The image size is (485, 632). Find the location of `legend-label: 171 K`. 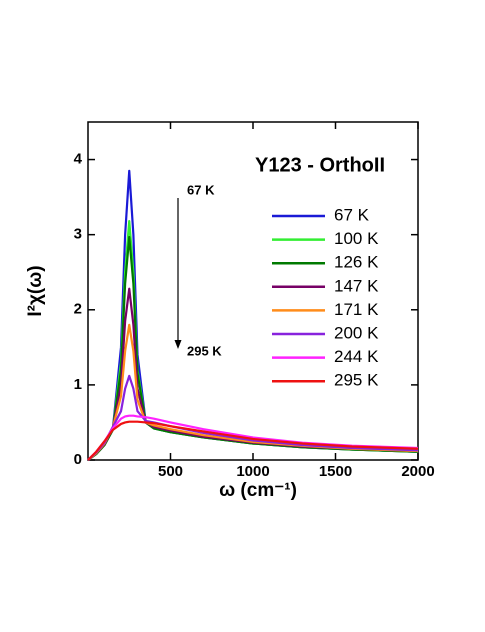

legend-label: 171 K is located at coordinates (356, 309).